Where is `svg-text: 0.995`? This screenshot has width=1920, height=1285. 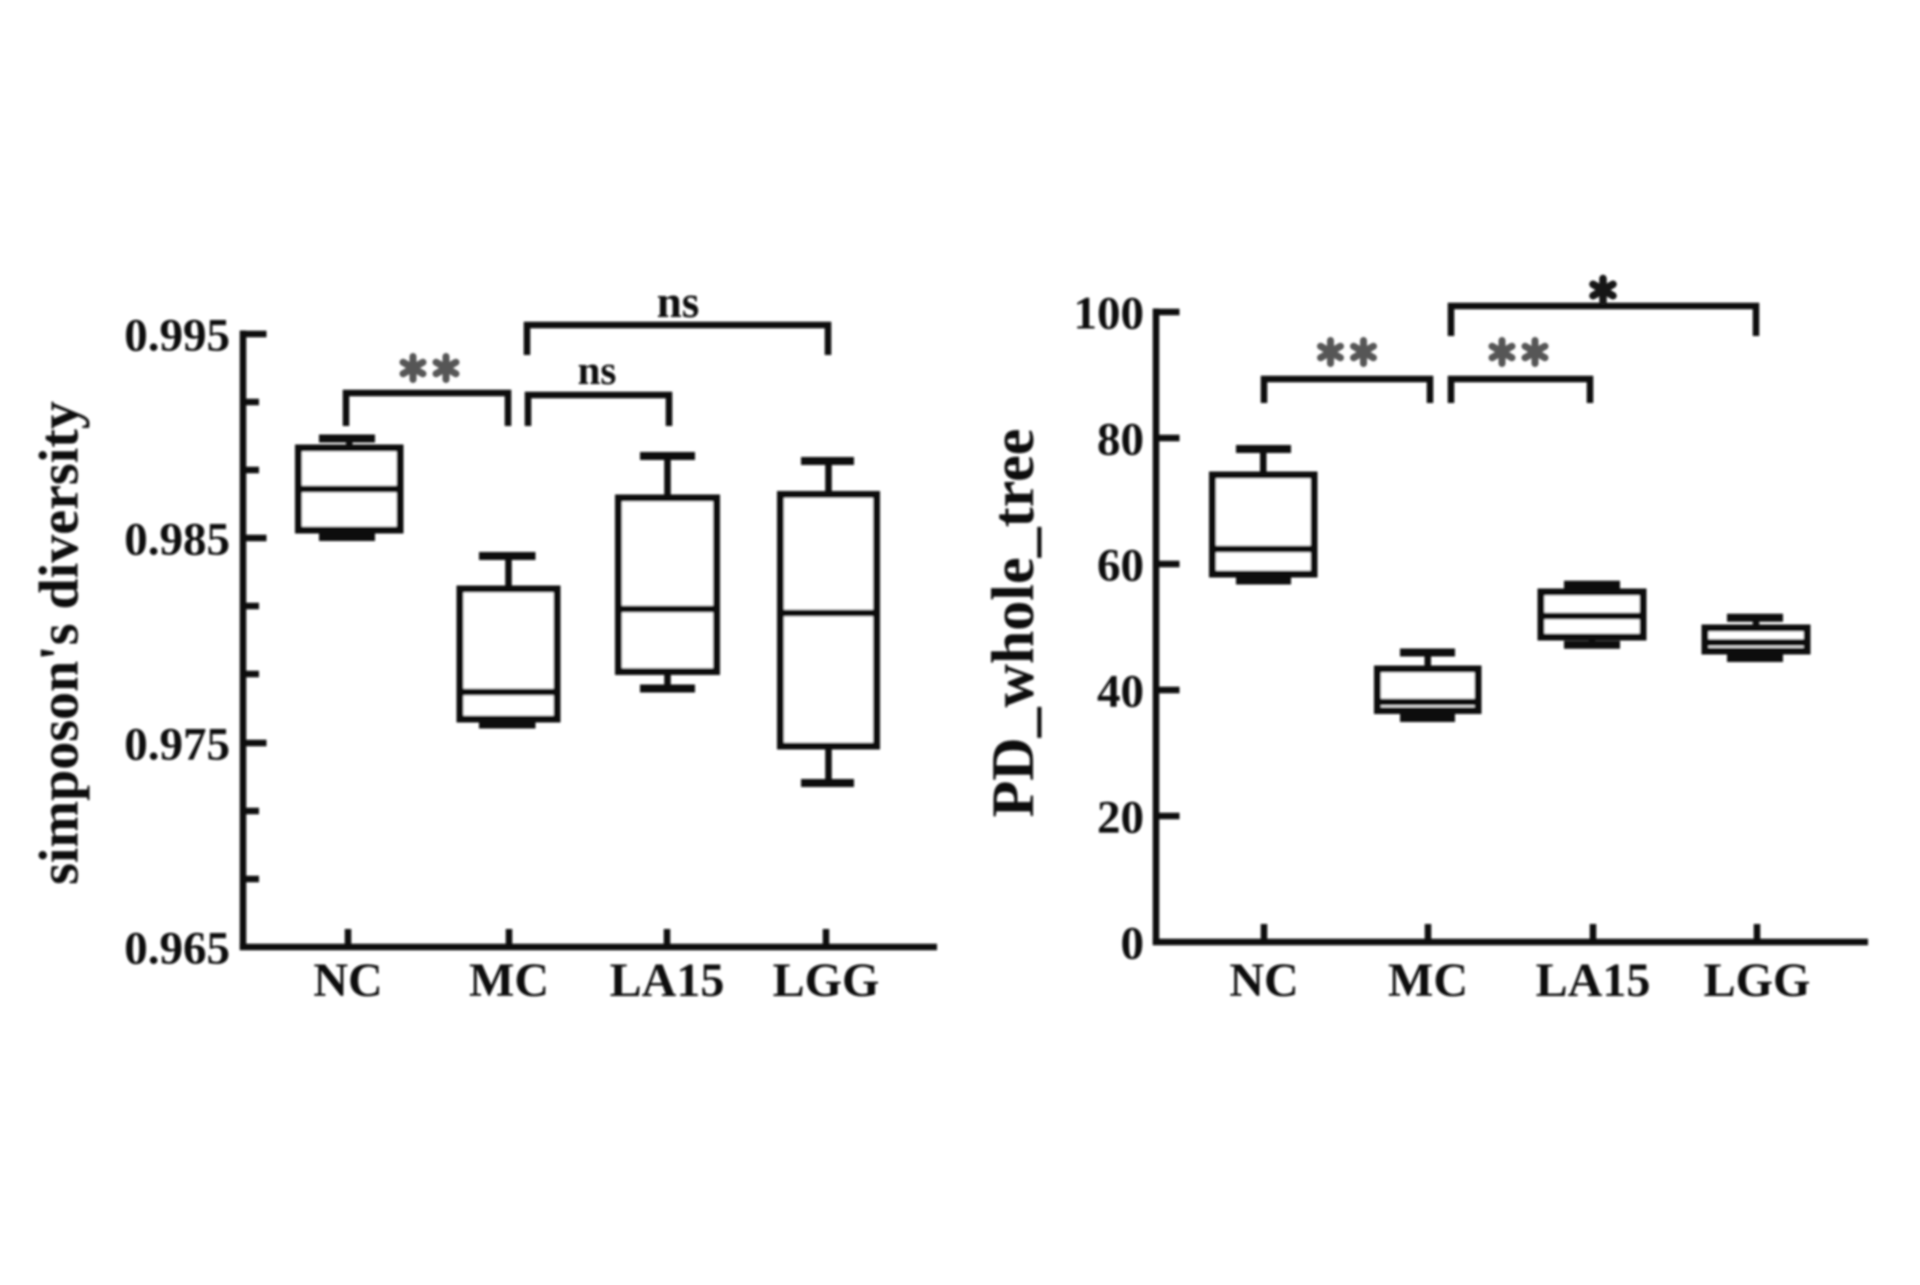
svg-text: 0.995 is located at coordinates (177, 336).